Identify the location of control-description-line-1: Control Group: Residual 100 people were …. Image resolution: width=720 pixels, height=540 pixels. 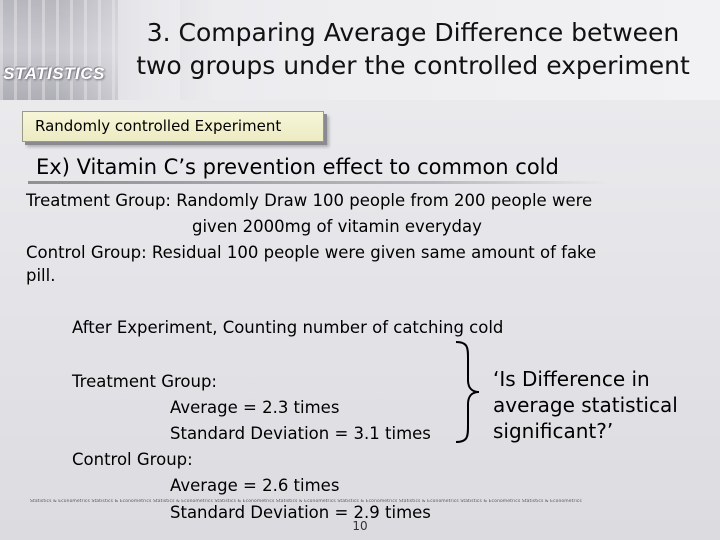
(311, 252).